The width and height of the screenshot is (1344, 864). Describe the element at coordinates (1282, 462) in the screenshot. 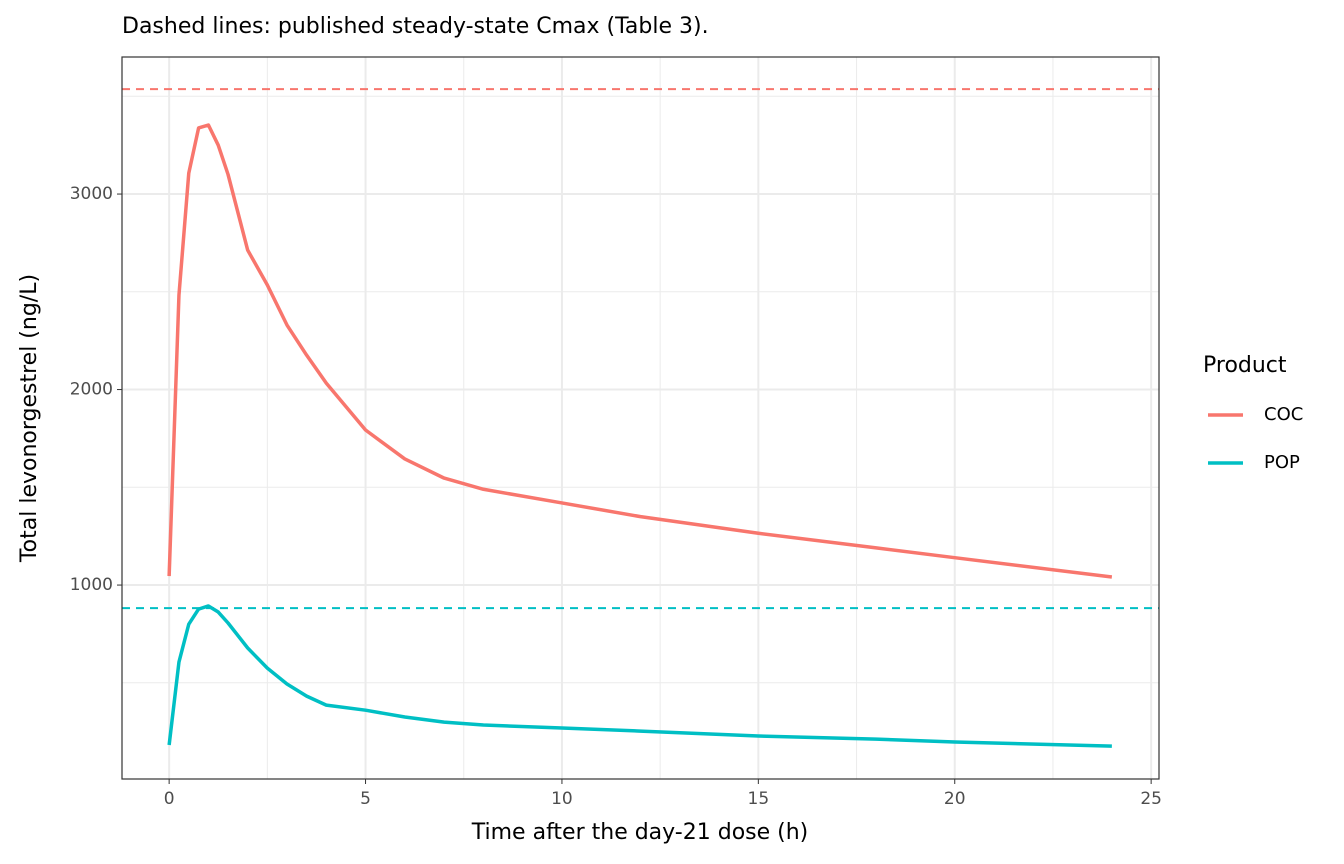

I see `legend-label: POP` at that location.